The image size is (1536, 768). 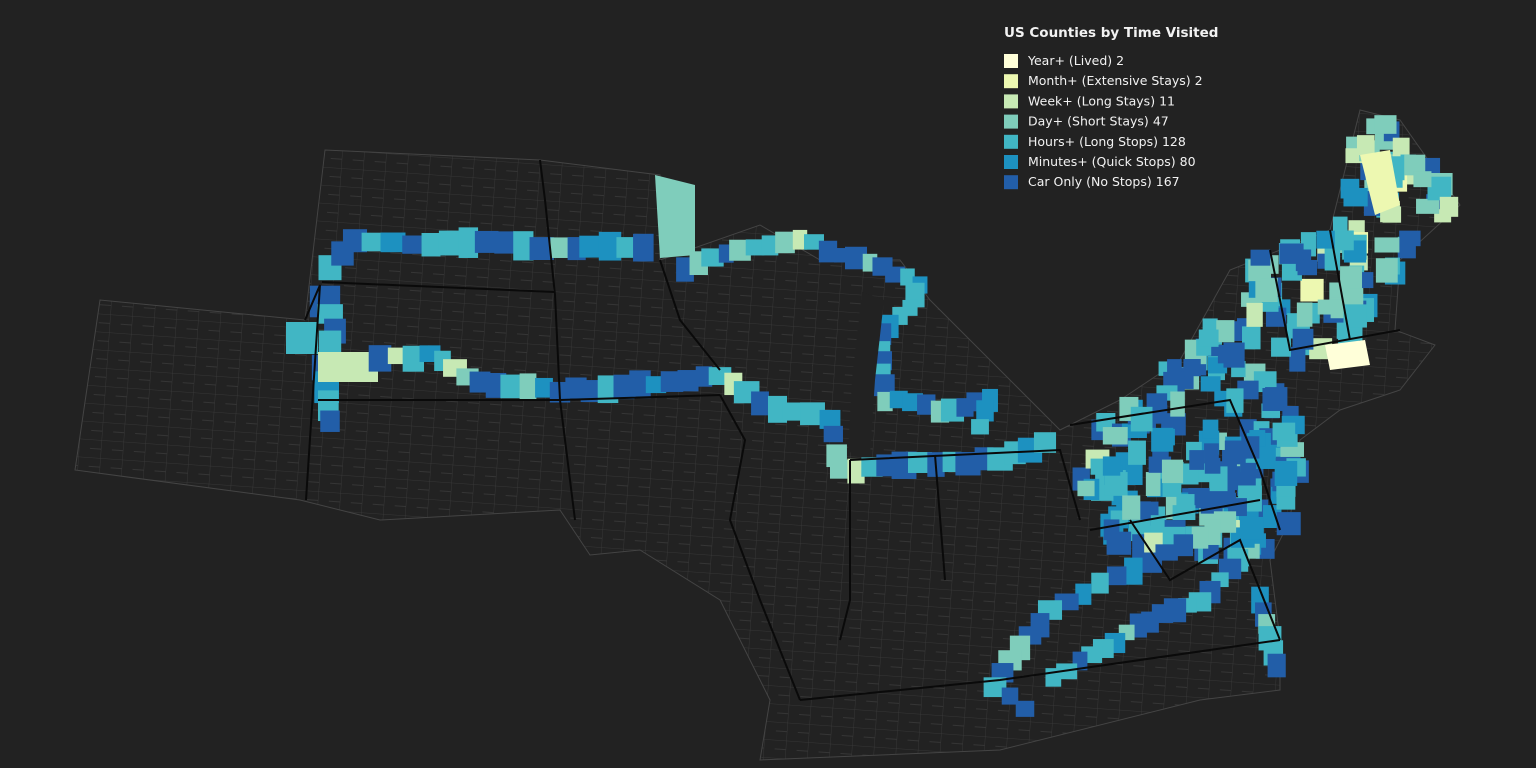 I want to click on legend-label-text: Month+ (Extensive Stays), so click(x=1109, y=80).